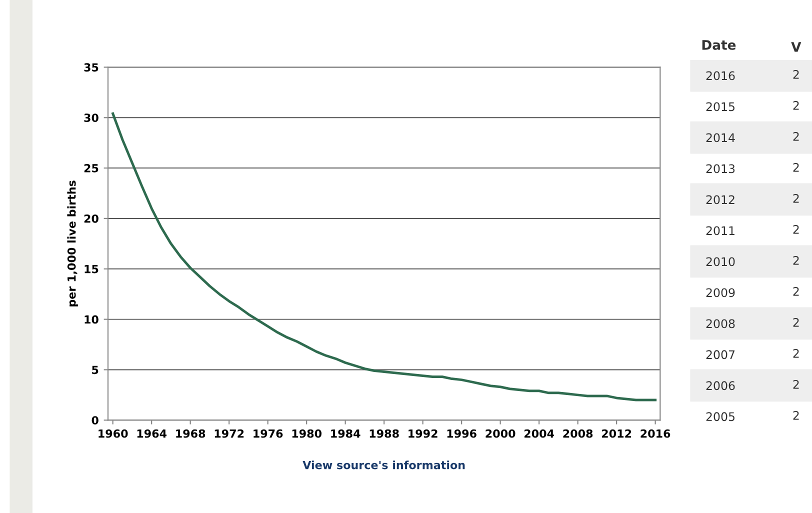  I want to click on y-tick-label: 2013, so click(720, 169).